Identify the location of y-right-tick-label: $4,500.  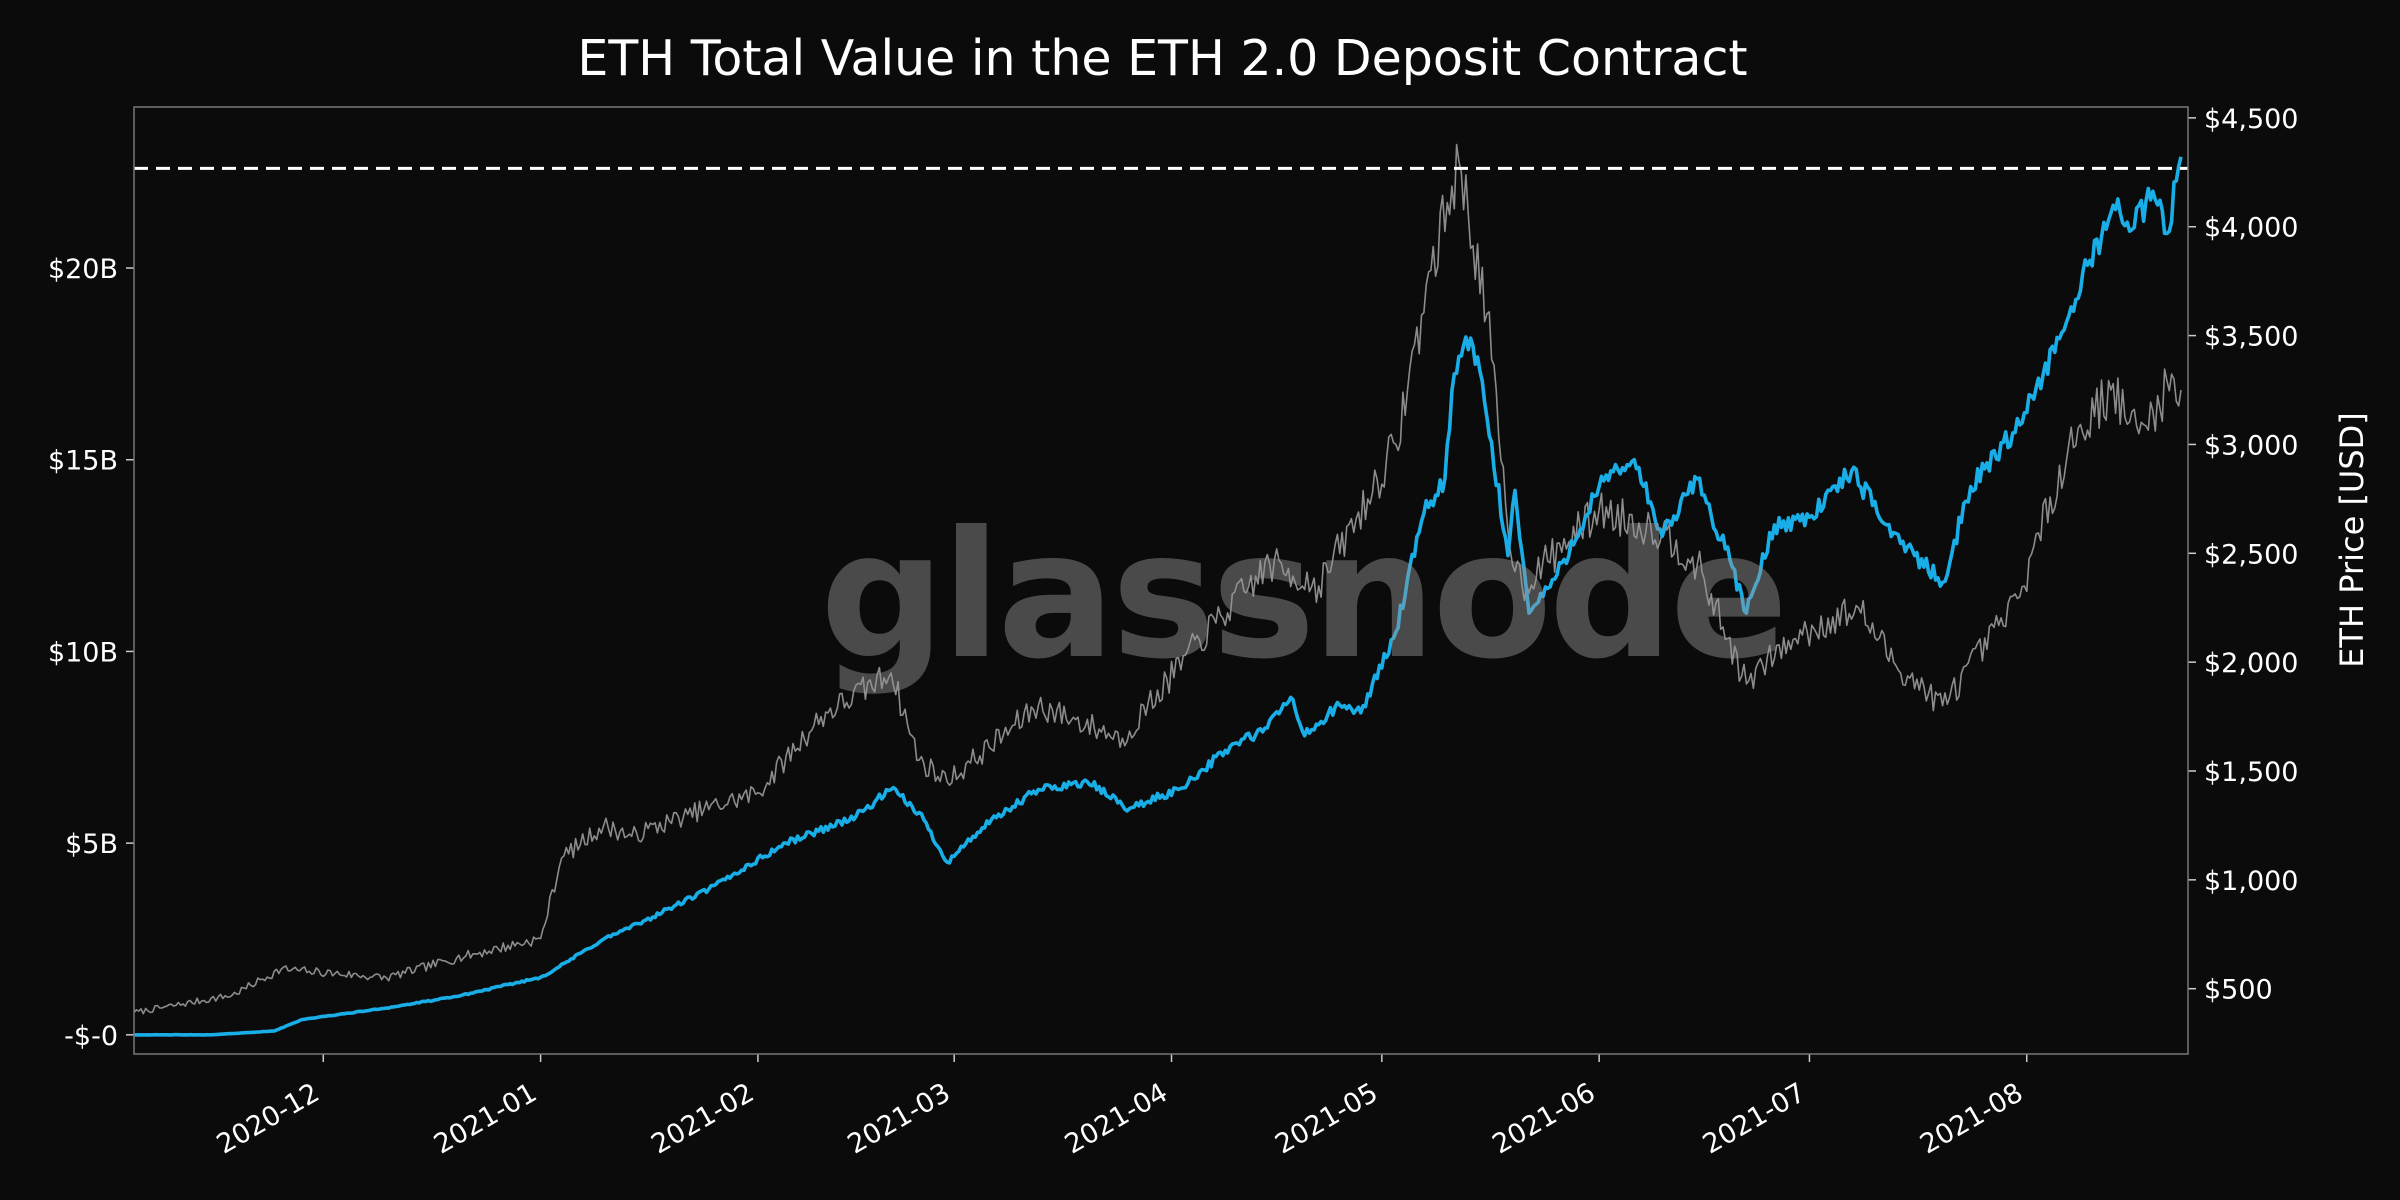
(2251, 119).